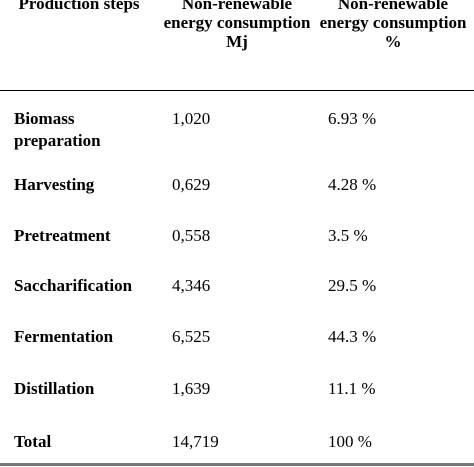  I want to click on table-row-step: Saccharification, so click(73, 285).